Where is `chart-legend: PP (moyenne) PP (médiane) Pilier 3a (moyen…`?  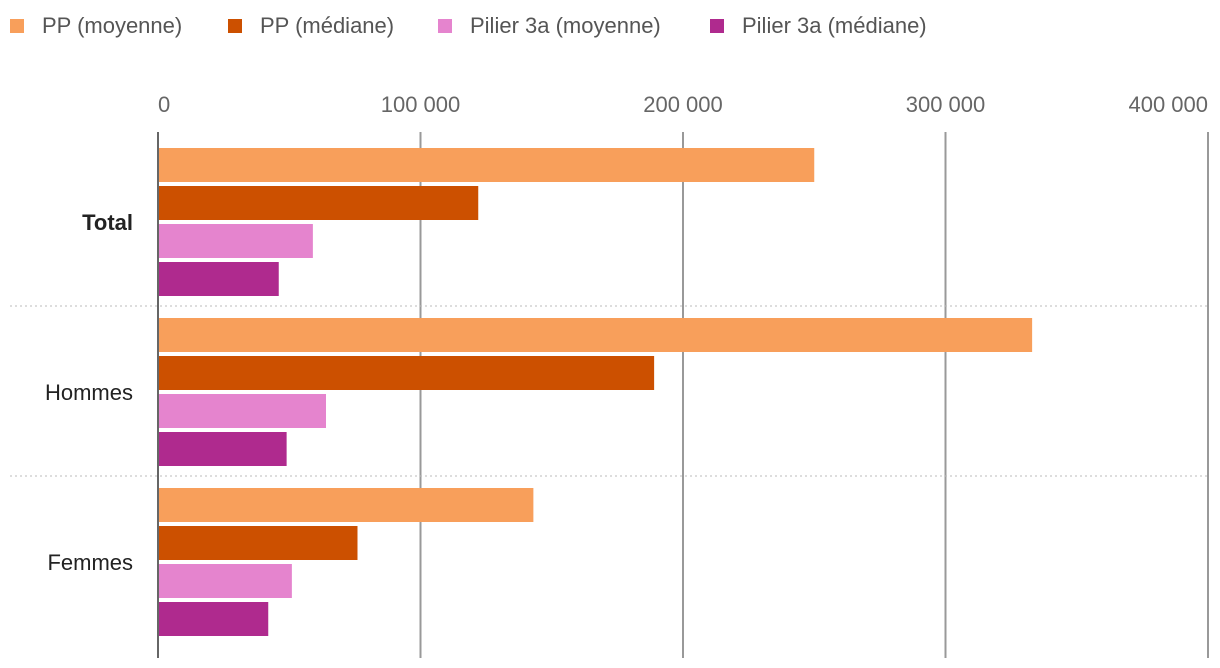 chart-legend: PP (moyenne) PP (médiane) Pilier 3a (moyen… is located at coordinates (468, 25).